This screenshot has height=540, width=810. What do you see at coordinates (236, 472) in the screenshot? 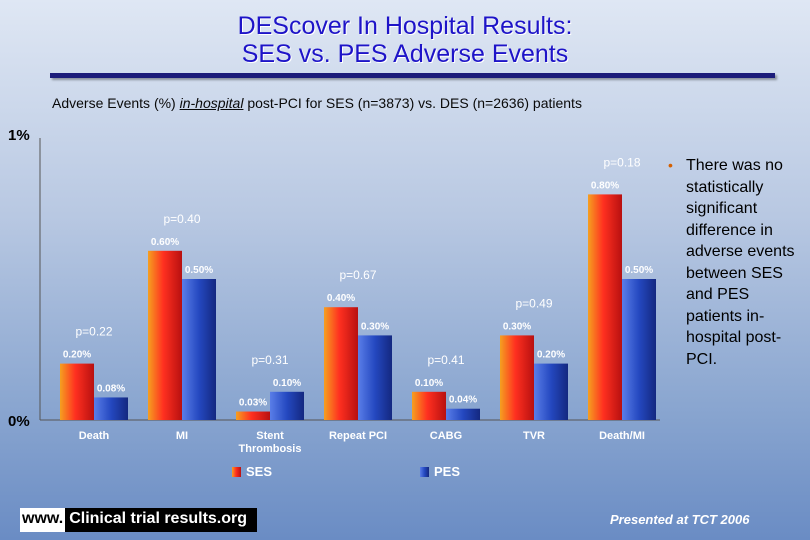
I see `legend-swatch-ses` at bounding box center [236, 472].